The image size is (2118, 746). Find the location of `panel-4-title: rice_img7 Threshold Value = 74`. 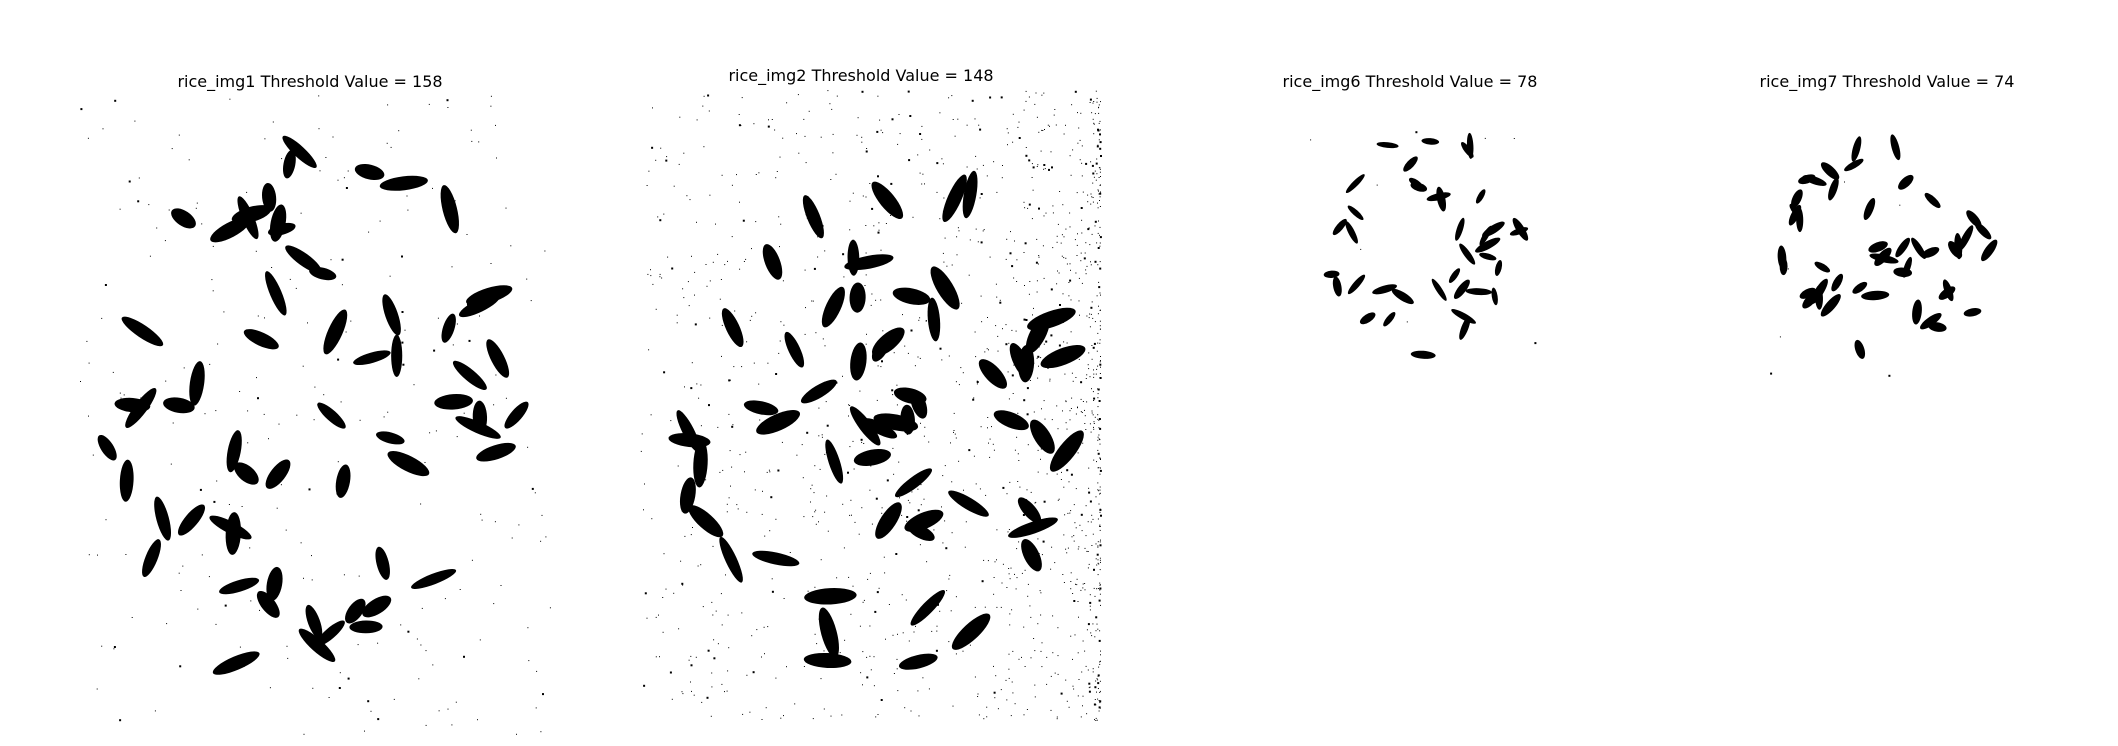

panel-4-title: rice_img7 Threshold Value = 74 is located at coordinates (1887, 81).